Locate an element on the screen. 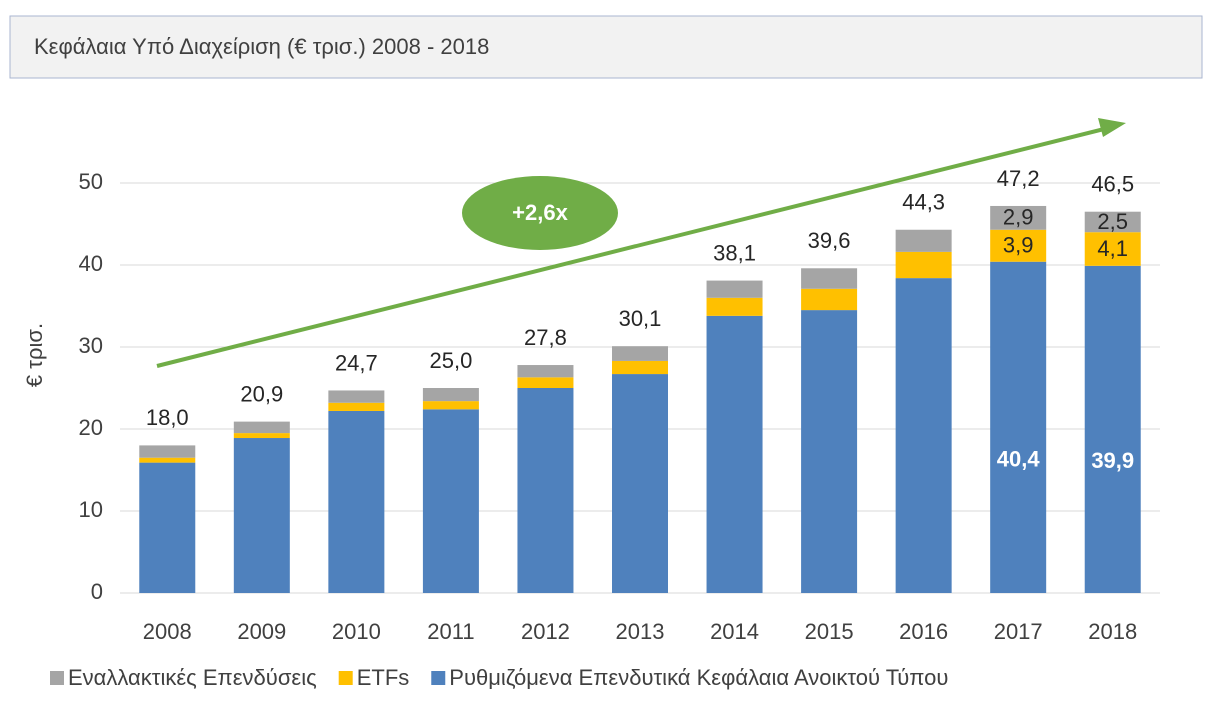  y-tick-label: 50 is located at coordinates (91, 181).